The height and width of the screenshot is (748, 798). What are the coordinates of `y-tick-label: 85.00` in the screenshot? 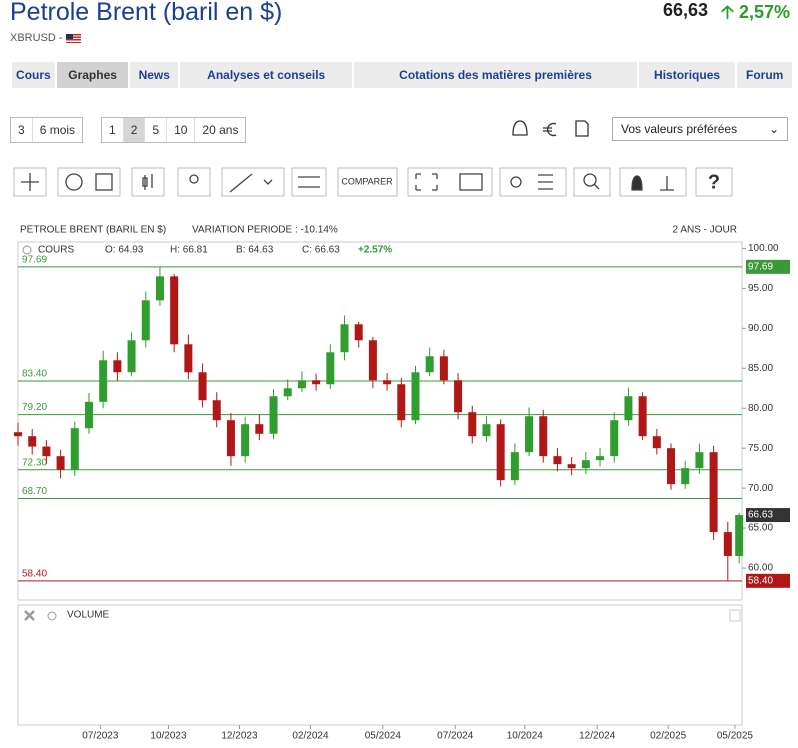 It's located at (760, 368).